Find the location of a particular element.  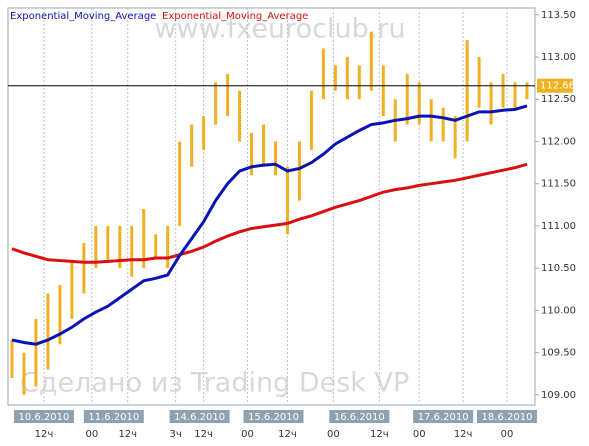

x-tick-label: 3ч is located at coordinates (176, 434).